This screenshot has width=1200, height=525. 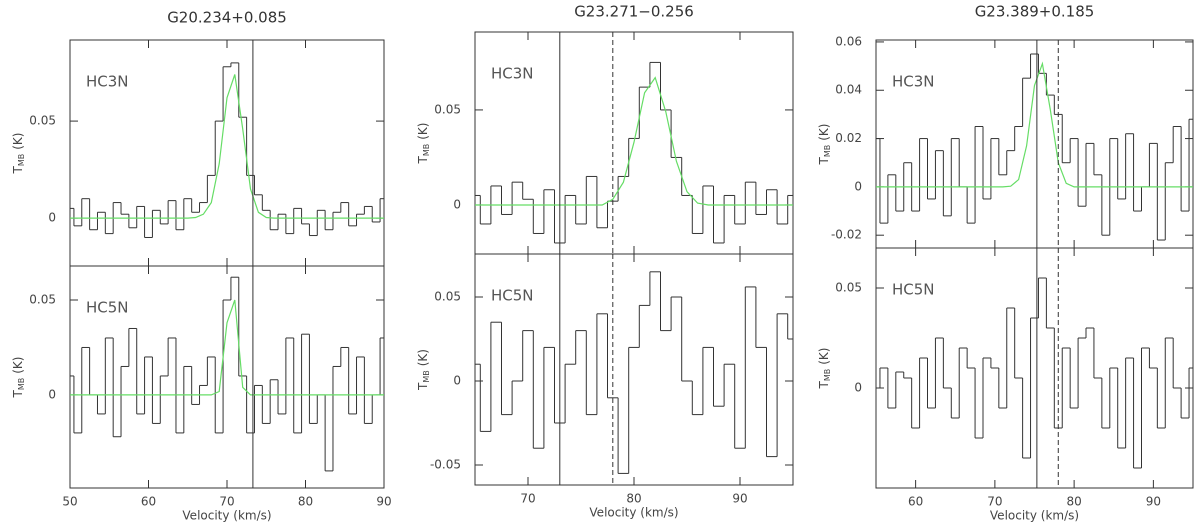 I want to click on y-tick-label: -0.05, so click(x=445, y=465).